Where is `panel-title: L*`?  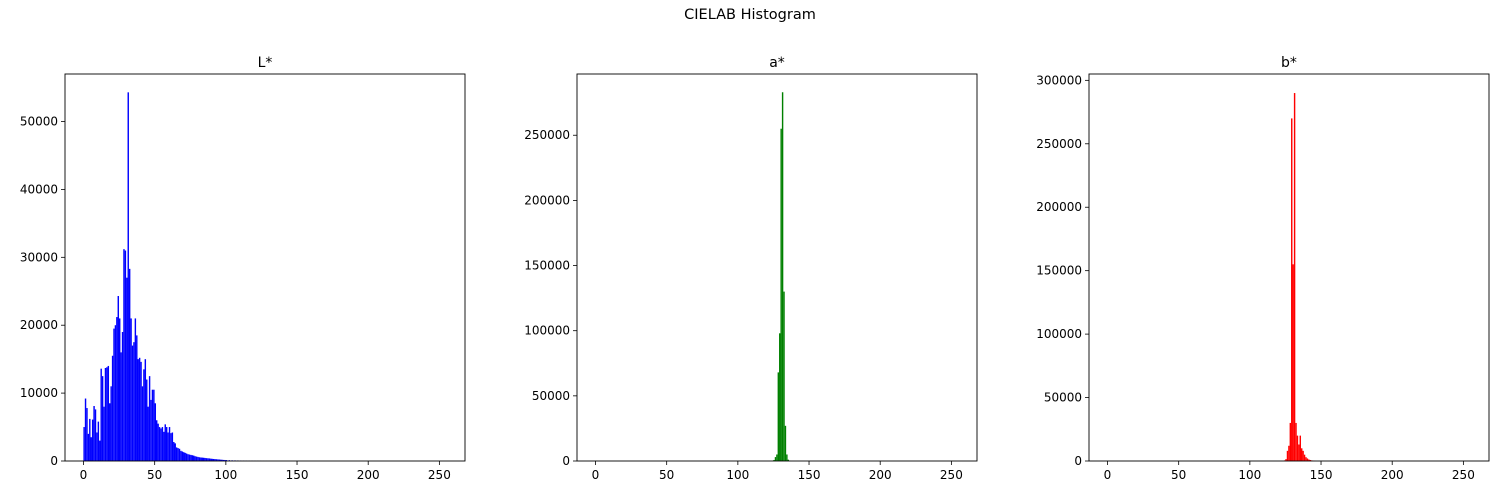
panel-title: L* is located at coordinates (265, 63).